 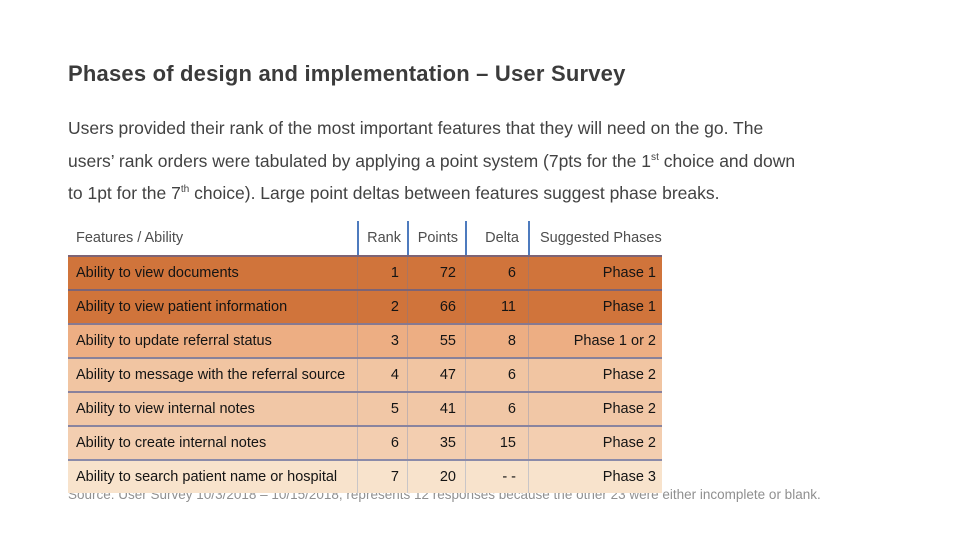 What do you see at coordinates (436, 273) in the screenshot?
I see `cell-points: 72` at bounding box center [436, 273].